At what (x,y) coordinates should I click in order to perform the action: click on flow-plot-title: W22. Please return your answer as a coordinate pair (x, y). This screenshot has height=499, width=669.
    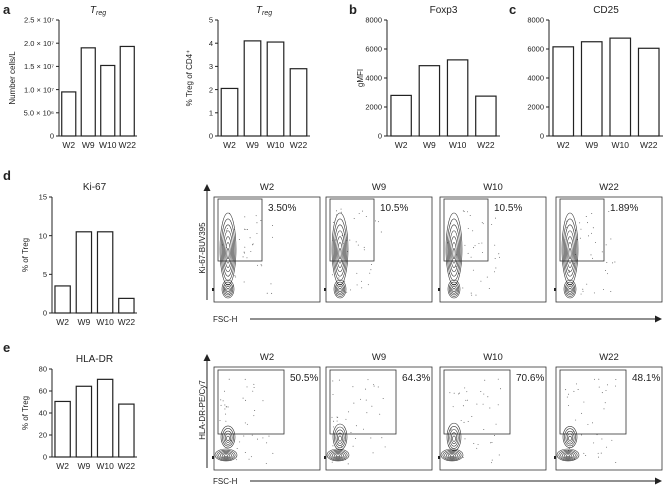
    Looking at the image, I should click on (609, 357).